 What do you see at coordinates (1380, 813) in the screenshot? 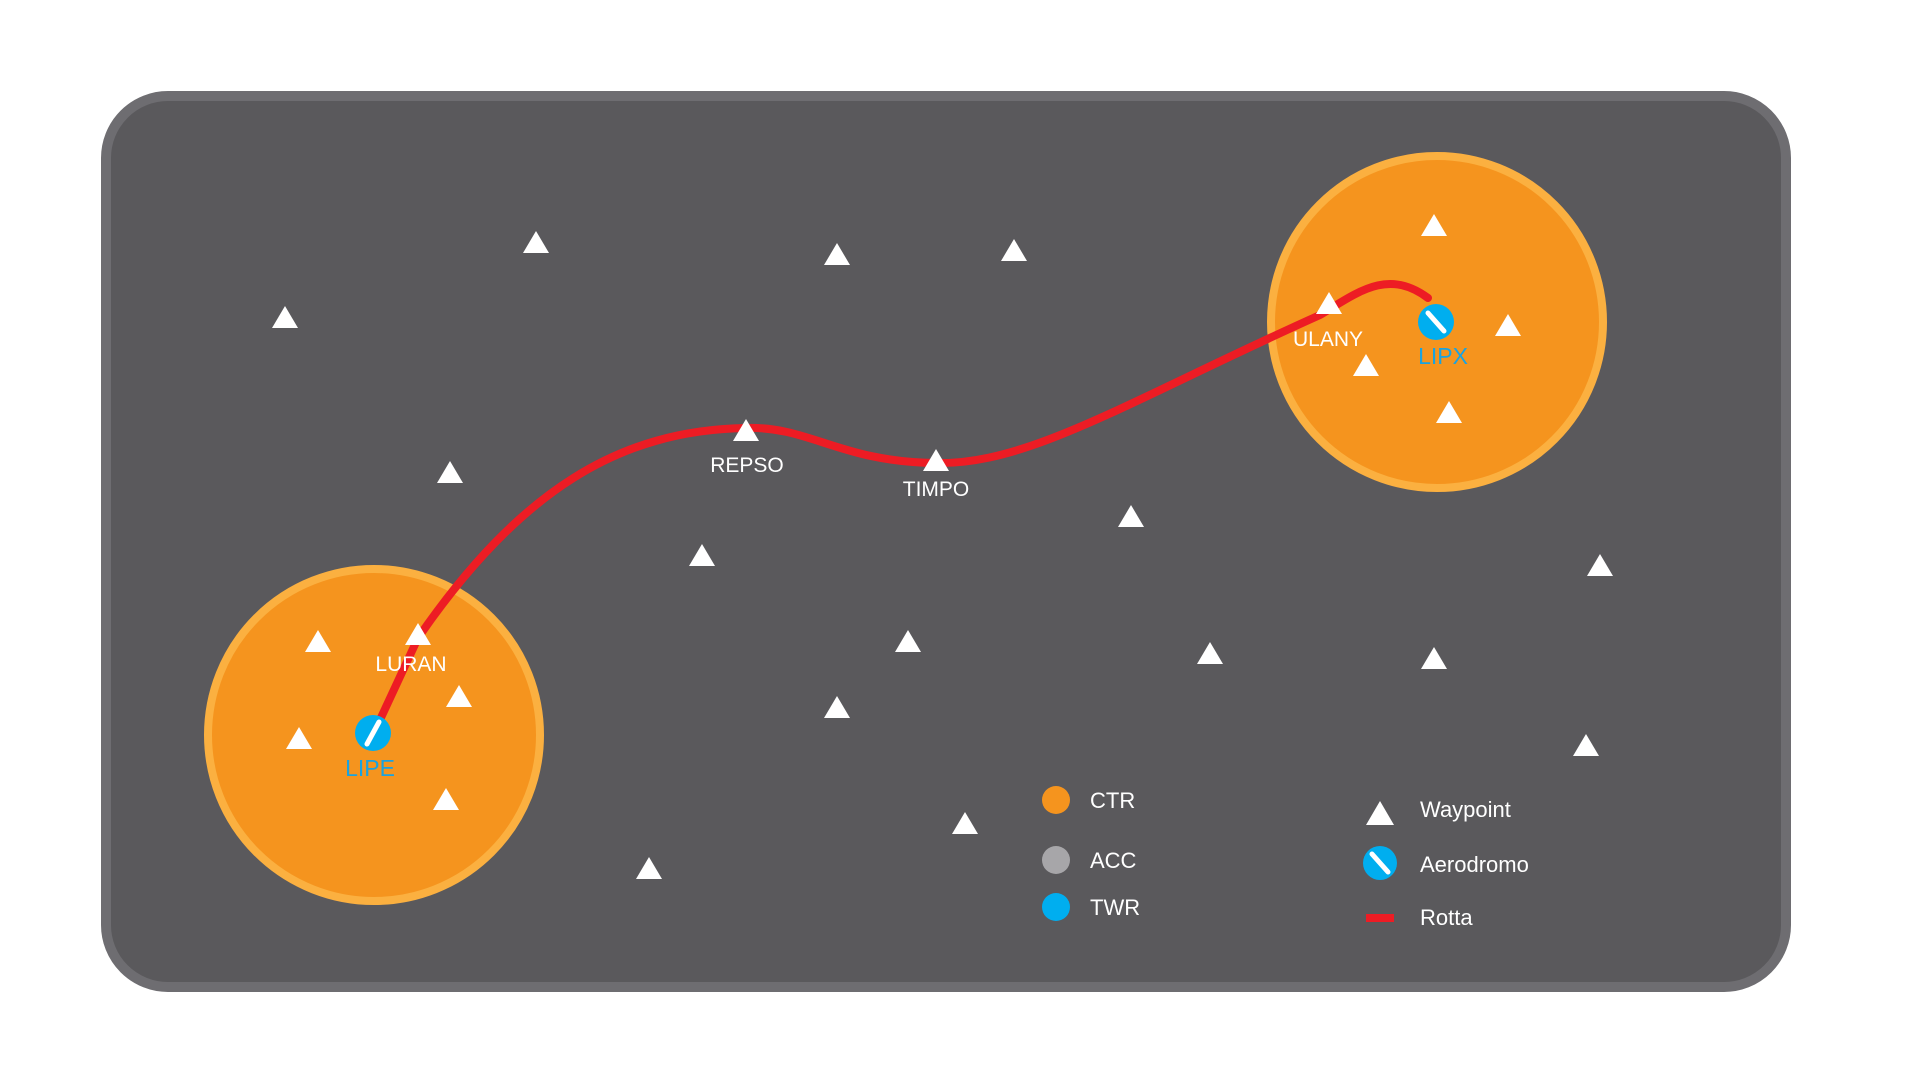
I see `legend-waypoint-icon` at bounding box center [1380, 813].